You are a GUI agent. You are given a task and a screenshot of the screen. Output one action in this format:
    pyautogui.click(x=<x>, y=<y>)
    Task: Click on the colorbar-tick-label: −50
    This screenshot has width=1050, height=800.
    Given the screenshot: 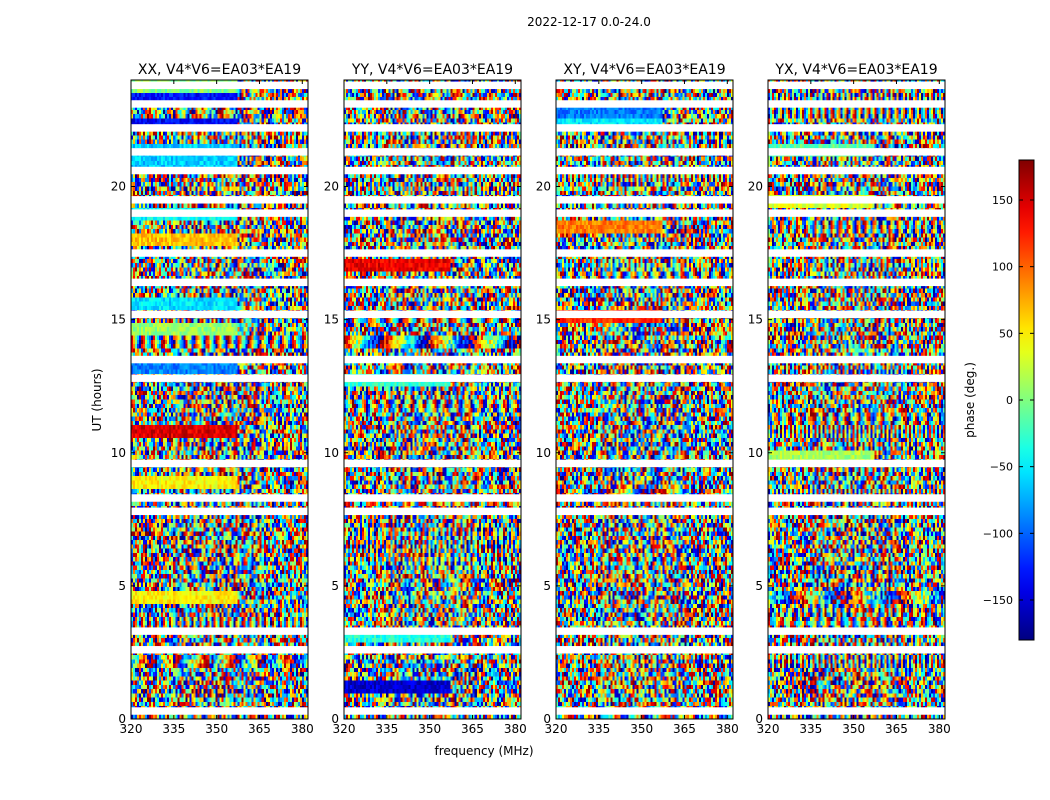 What is the action you would take?
    pyautogui.click(x=1001, y=467)
    